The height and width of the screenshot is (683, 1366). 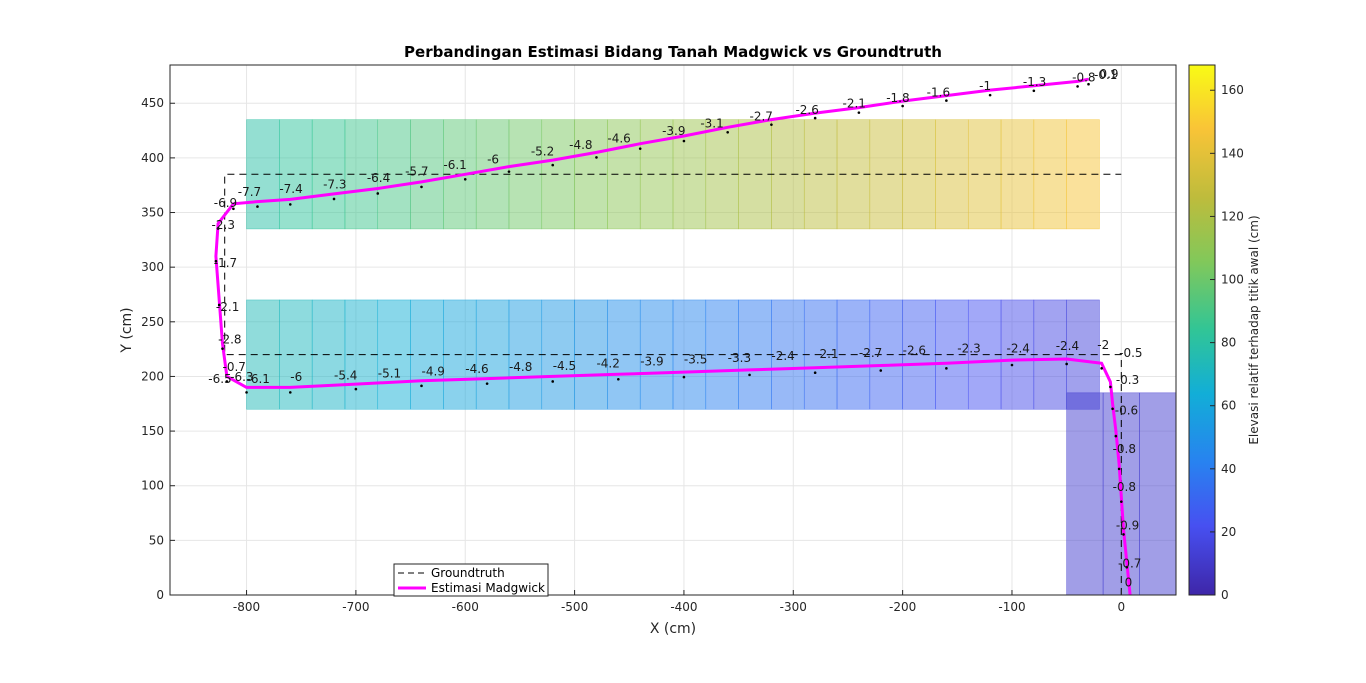 What do you see at coordinates (433, 371) in the screenshot?
I see `point-label: -4.9` at bounding box center [433, 371].